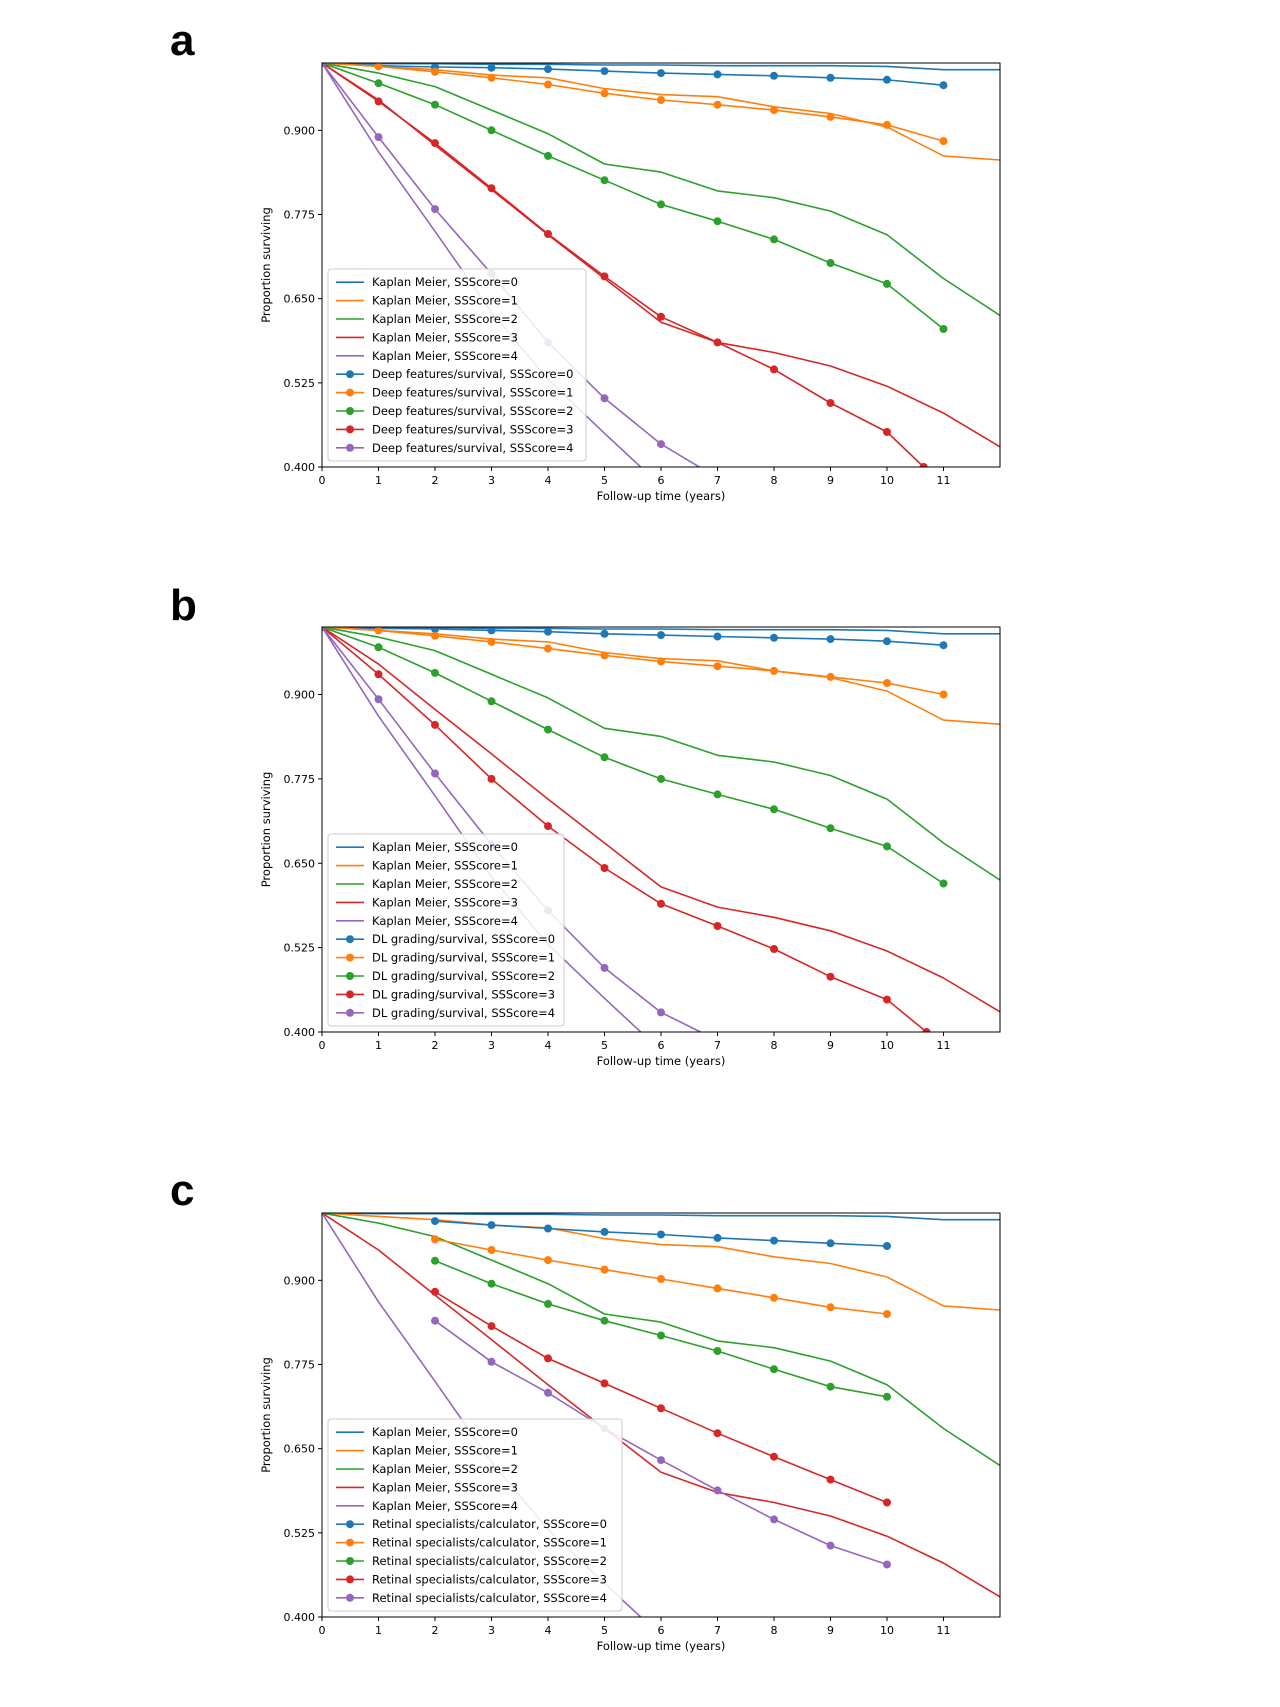  I want to click on legend-box, so click(475, 1515).